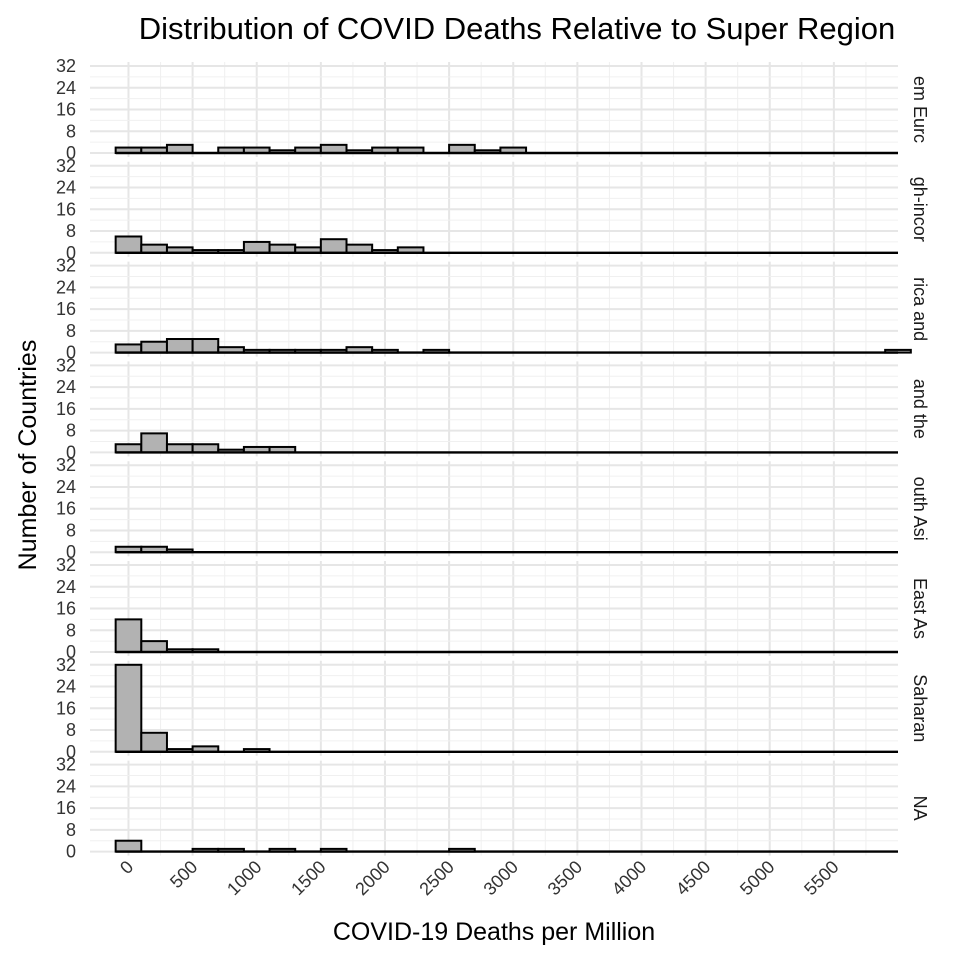  I want to click on facet-strip-label: East As, so click(920, 608).